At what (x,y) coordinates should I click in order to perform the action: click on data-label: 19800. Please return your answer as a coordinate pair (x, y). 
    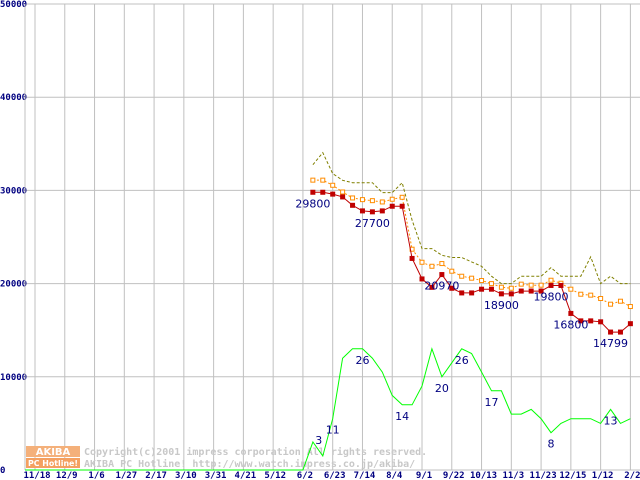
    Looking at the image, I should click on (551, 296).